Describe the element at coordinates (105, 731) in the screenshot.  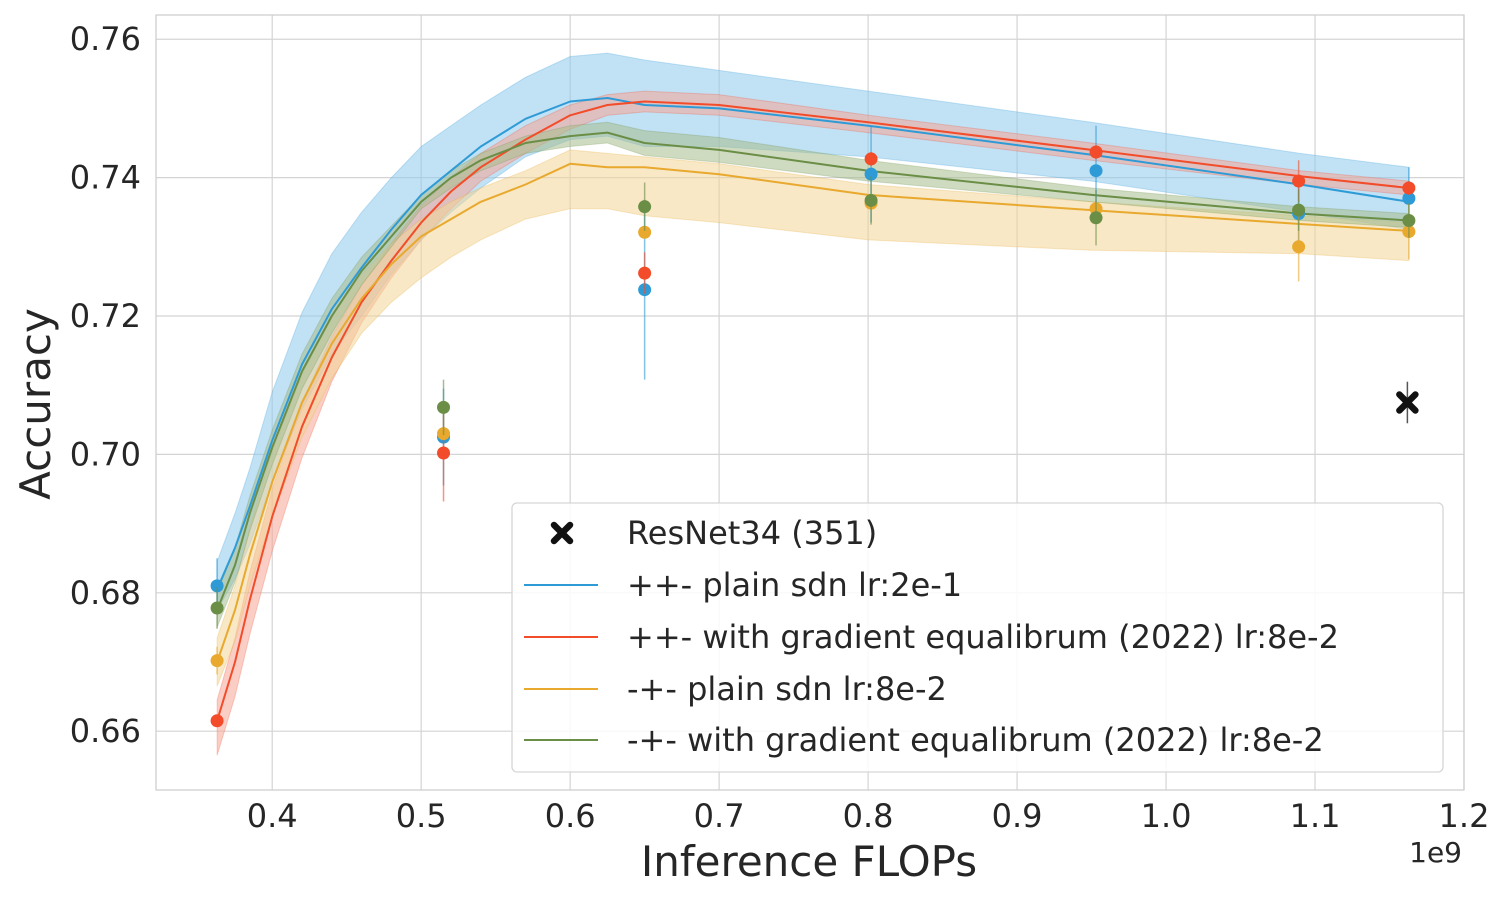
I see `y-tick-label: 0.66` at that location.